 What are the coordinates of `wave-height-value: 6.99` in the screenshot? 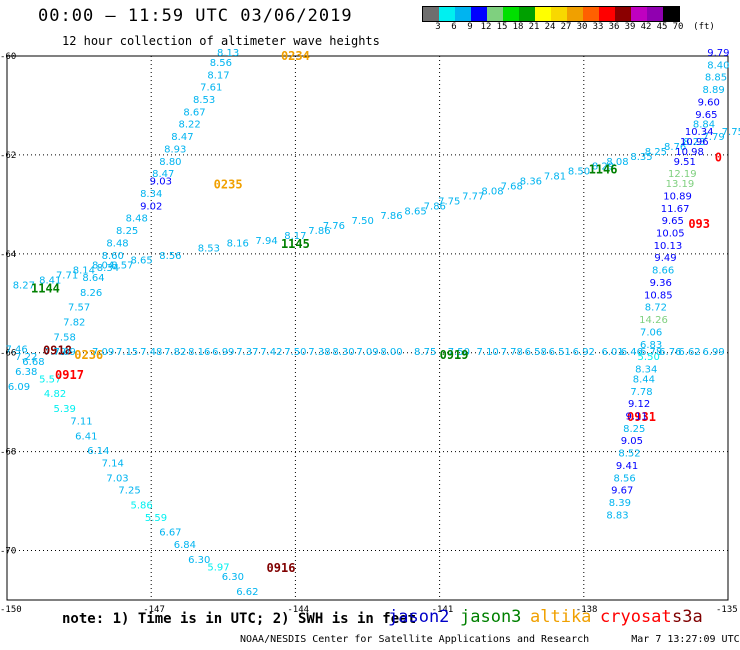 It's located at (223, 352).